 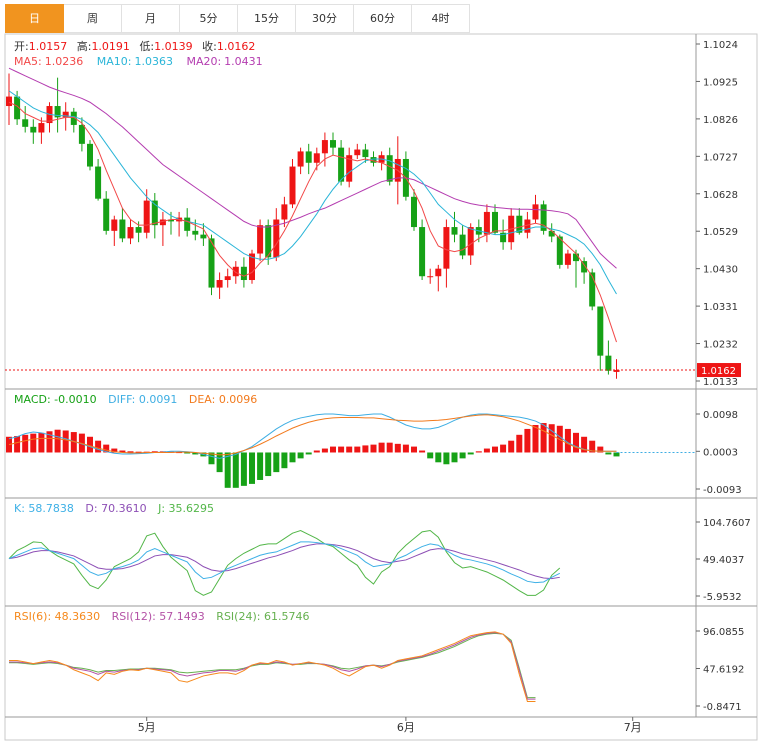 I want to click on tab-5: 30分, so click(x=325, y=18).